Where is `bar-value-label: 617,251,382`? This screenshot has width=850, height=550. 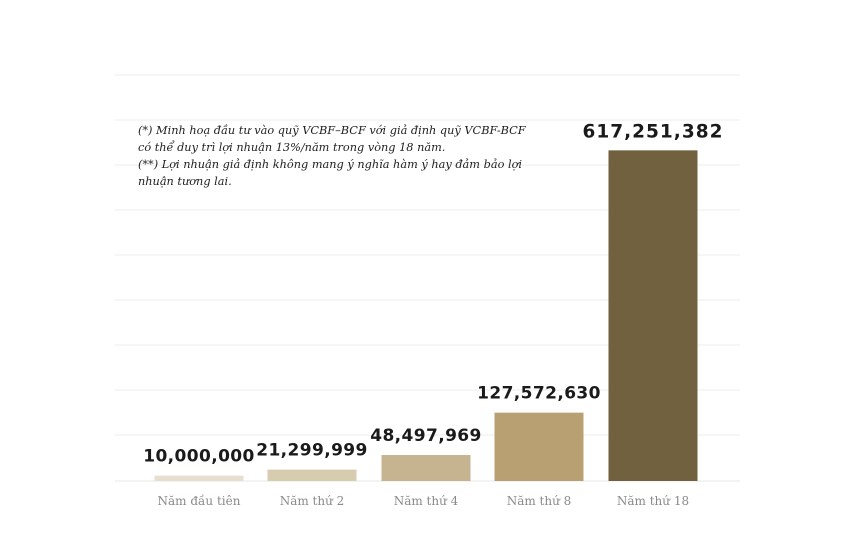
bar-value-label: 617,251,382 is located at coordinates (653, 131).